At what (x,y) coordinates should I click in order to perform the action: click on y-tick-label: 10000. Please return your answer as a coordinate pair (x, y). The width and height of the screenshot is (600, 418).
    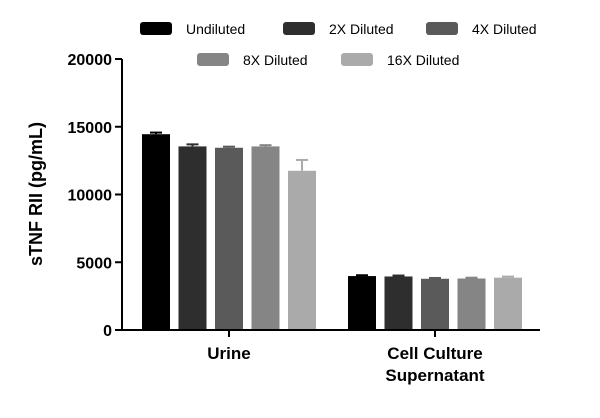
    Looking at the image, I should click on (90, 196).